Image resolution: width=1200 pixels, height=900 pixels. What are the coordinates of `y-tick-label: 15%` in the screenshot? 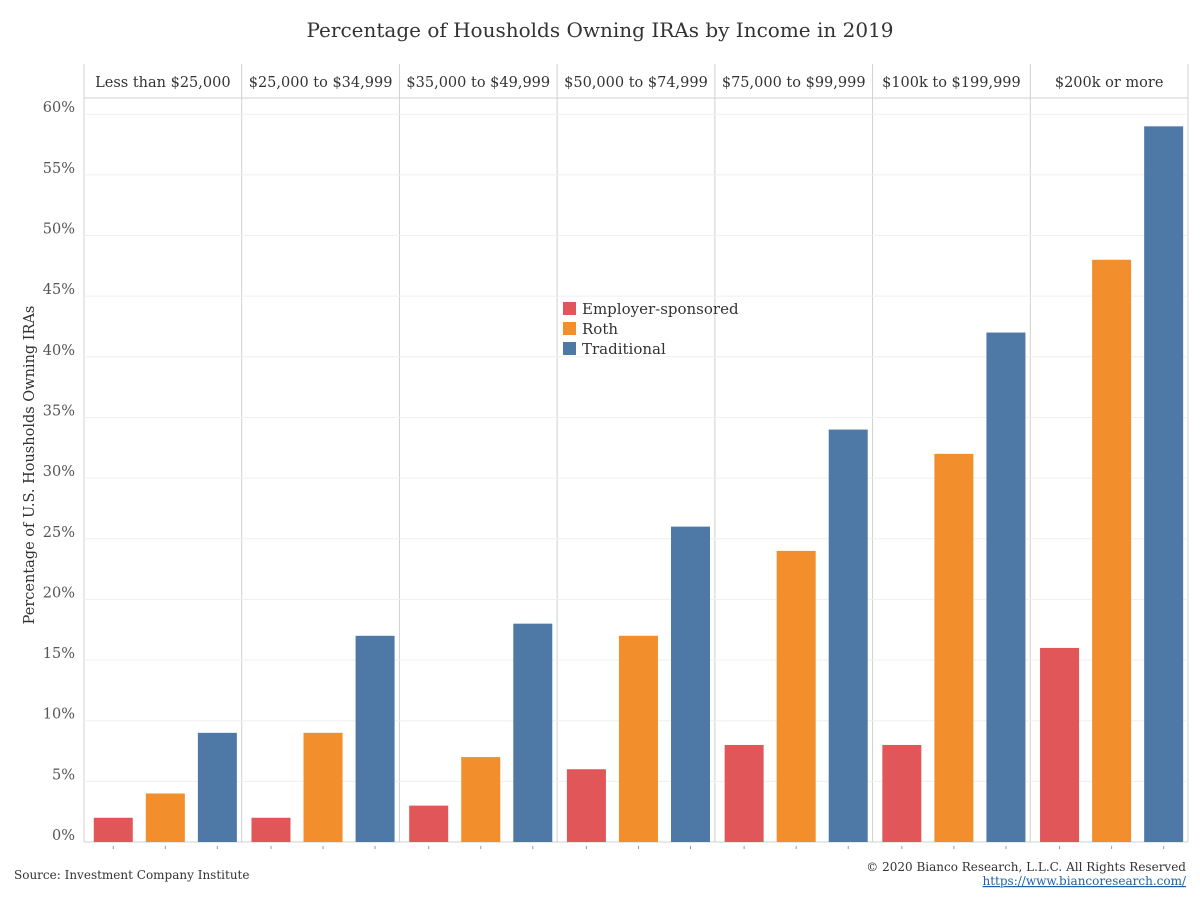 It's located at (59, 654).